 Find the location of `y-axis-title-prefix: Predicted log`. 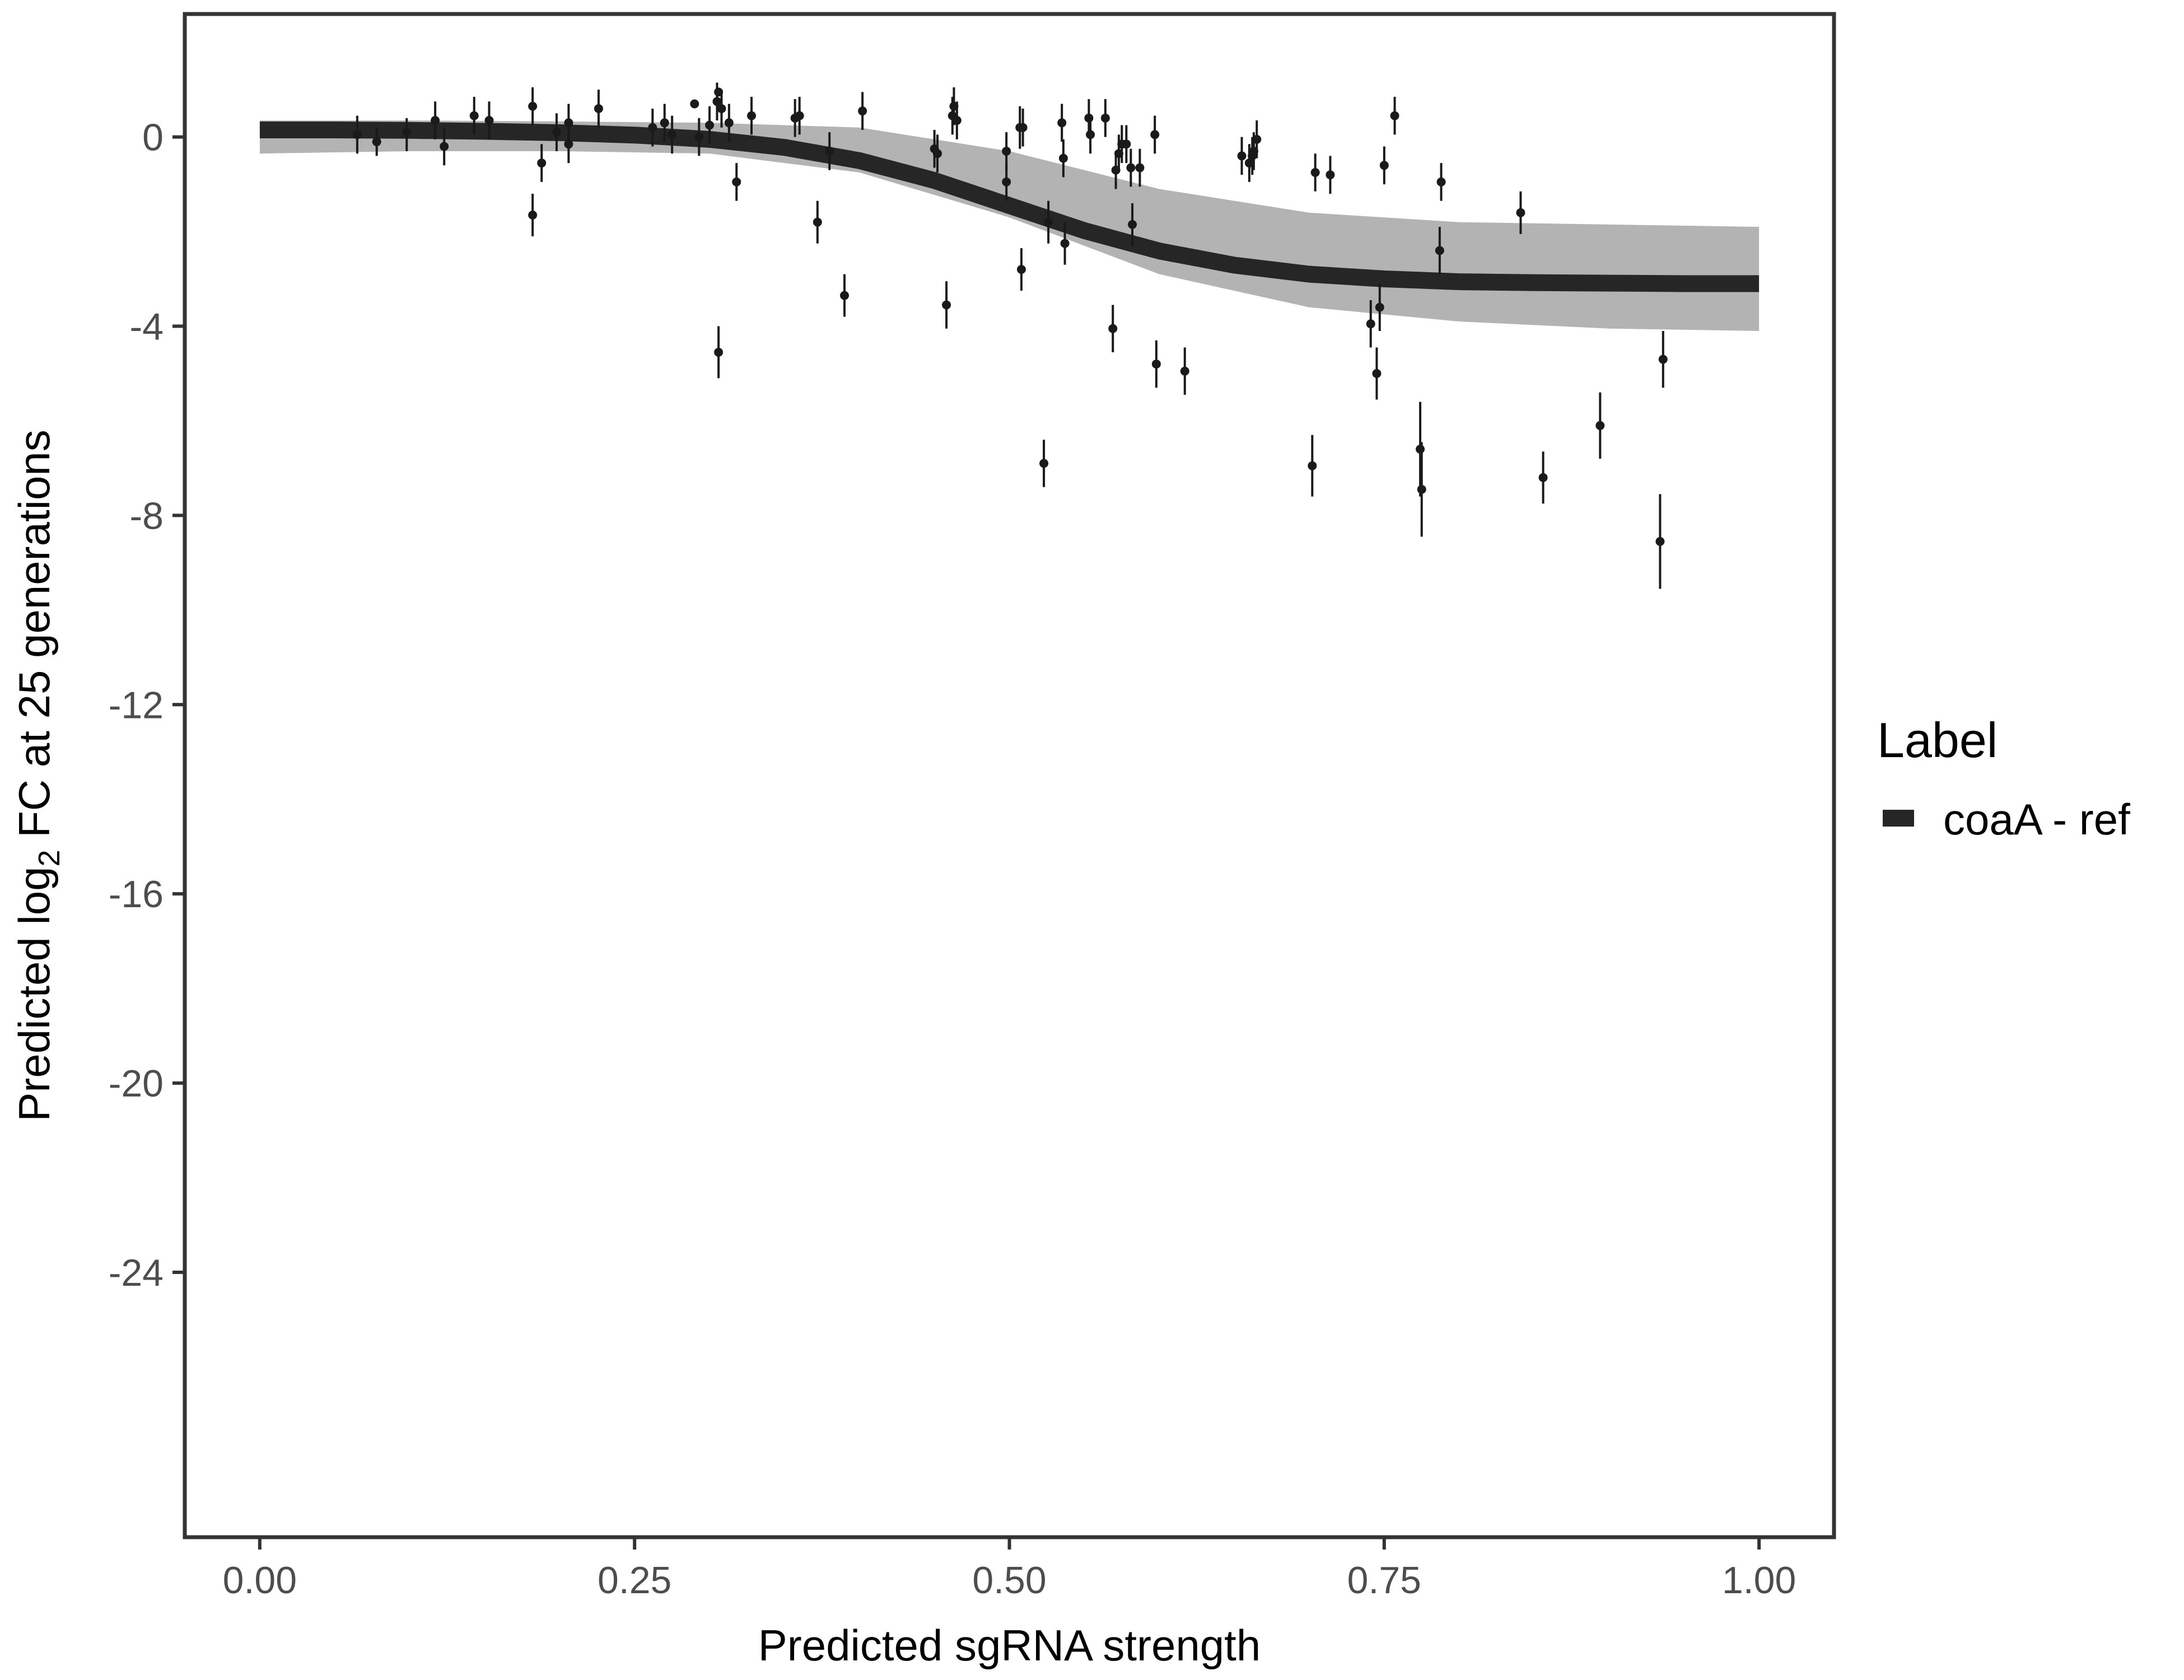

y-axis-title-prefix: Predicted log is located at coordinates (35, 994).